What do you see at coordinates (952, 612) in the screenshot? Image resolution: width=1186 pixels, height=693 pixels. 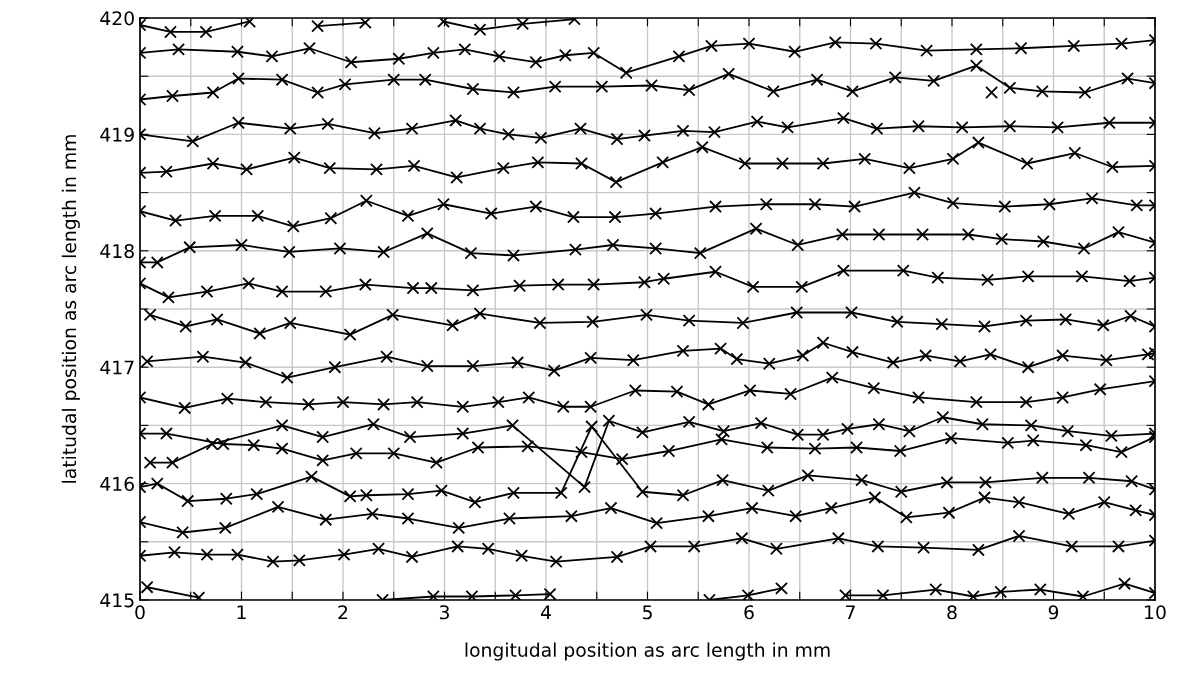 I see `x-tick-label: 8` at bounding box center [952, 612].